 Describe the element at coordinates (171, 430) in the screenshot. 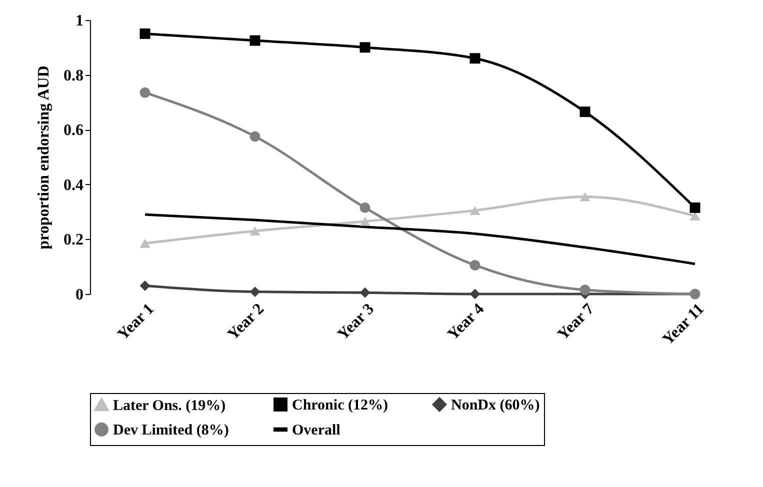

I see `legend-label: Dev Limited (8%)` at that location.